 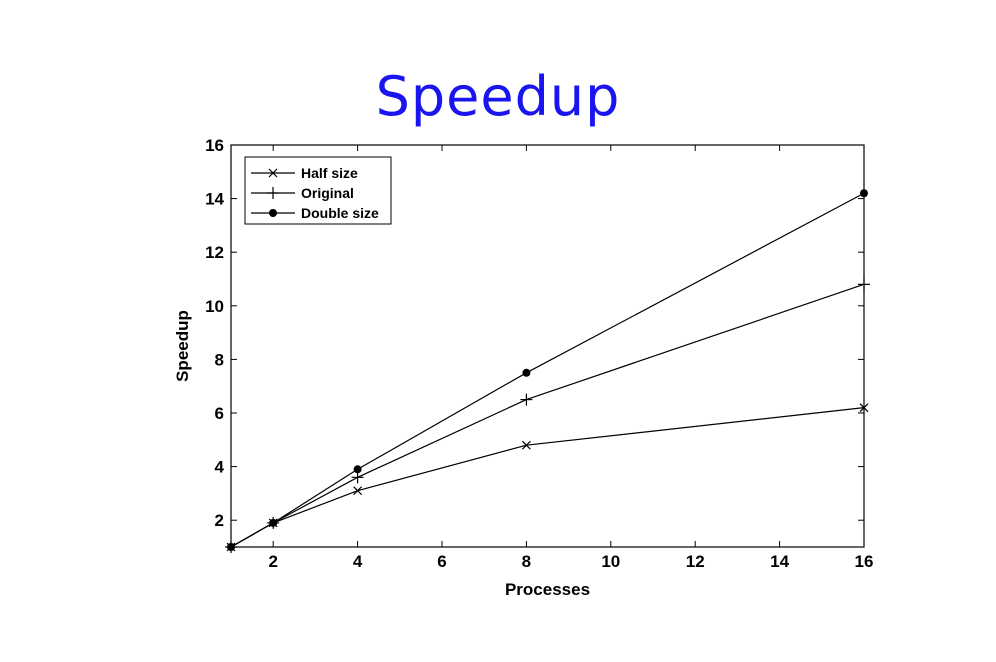 I want to click on y-tick-label: 12, so click(x=214, y=252).